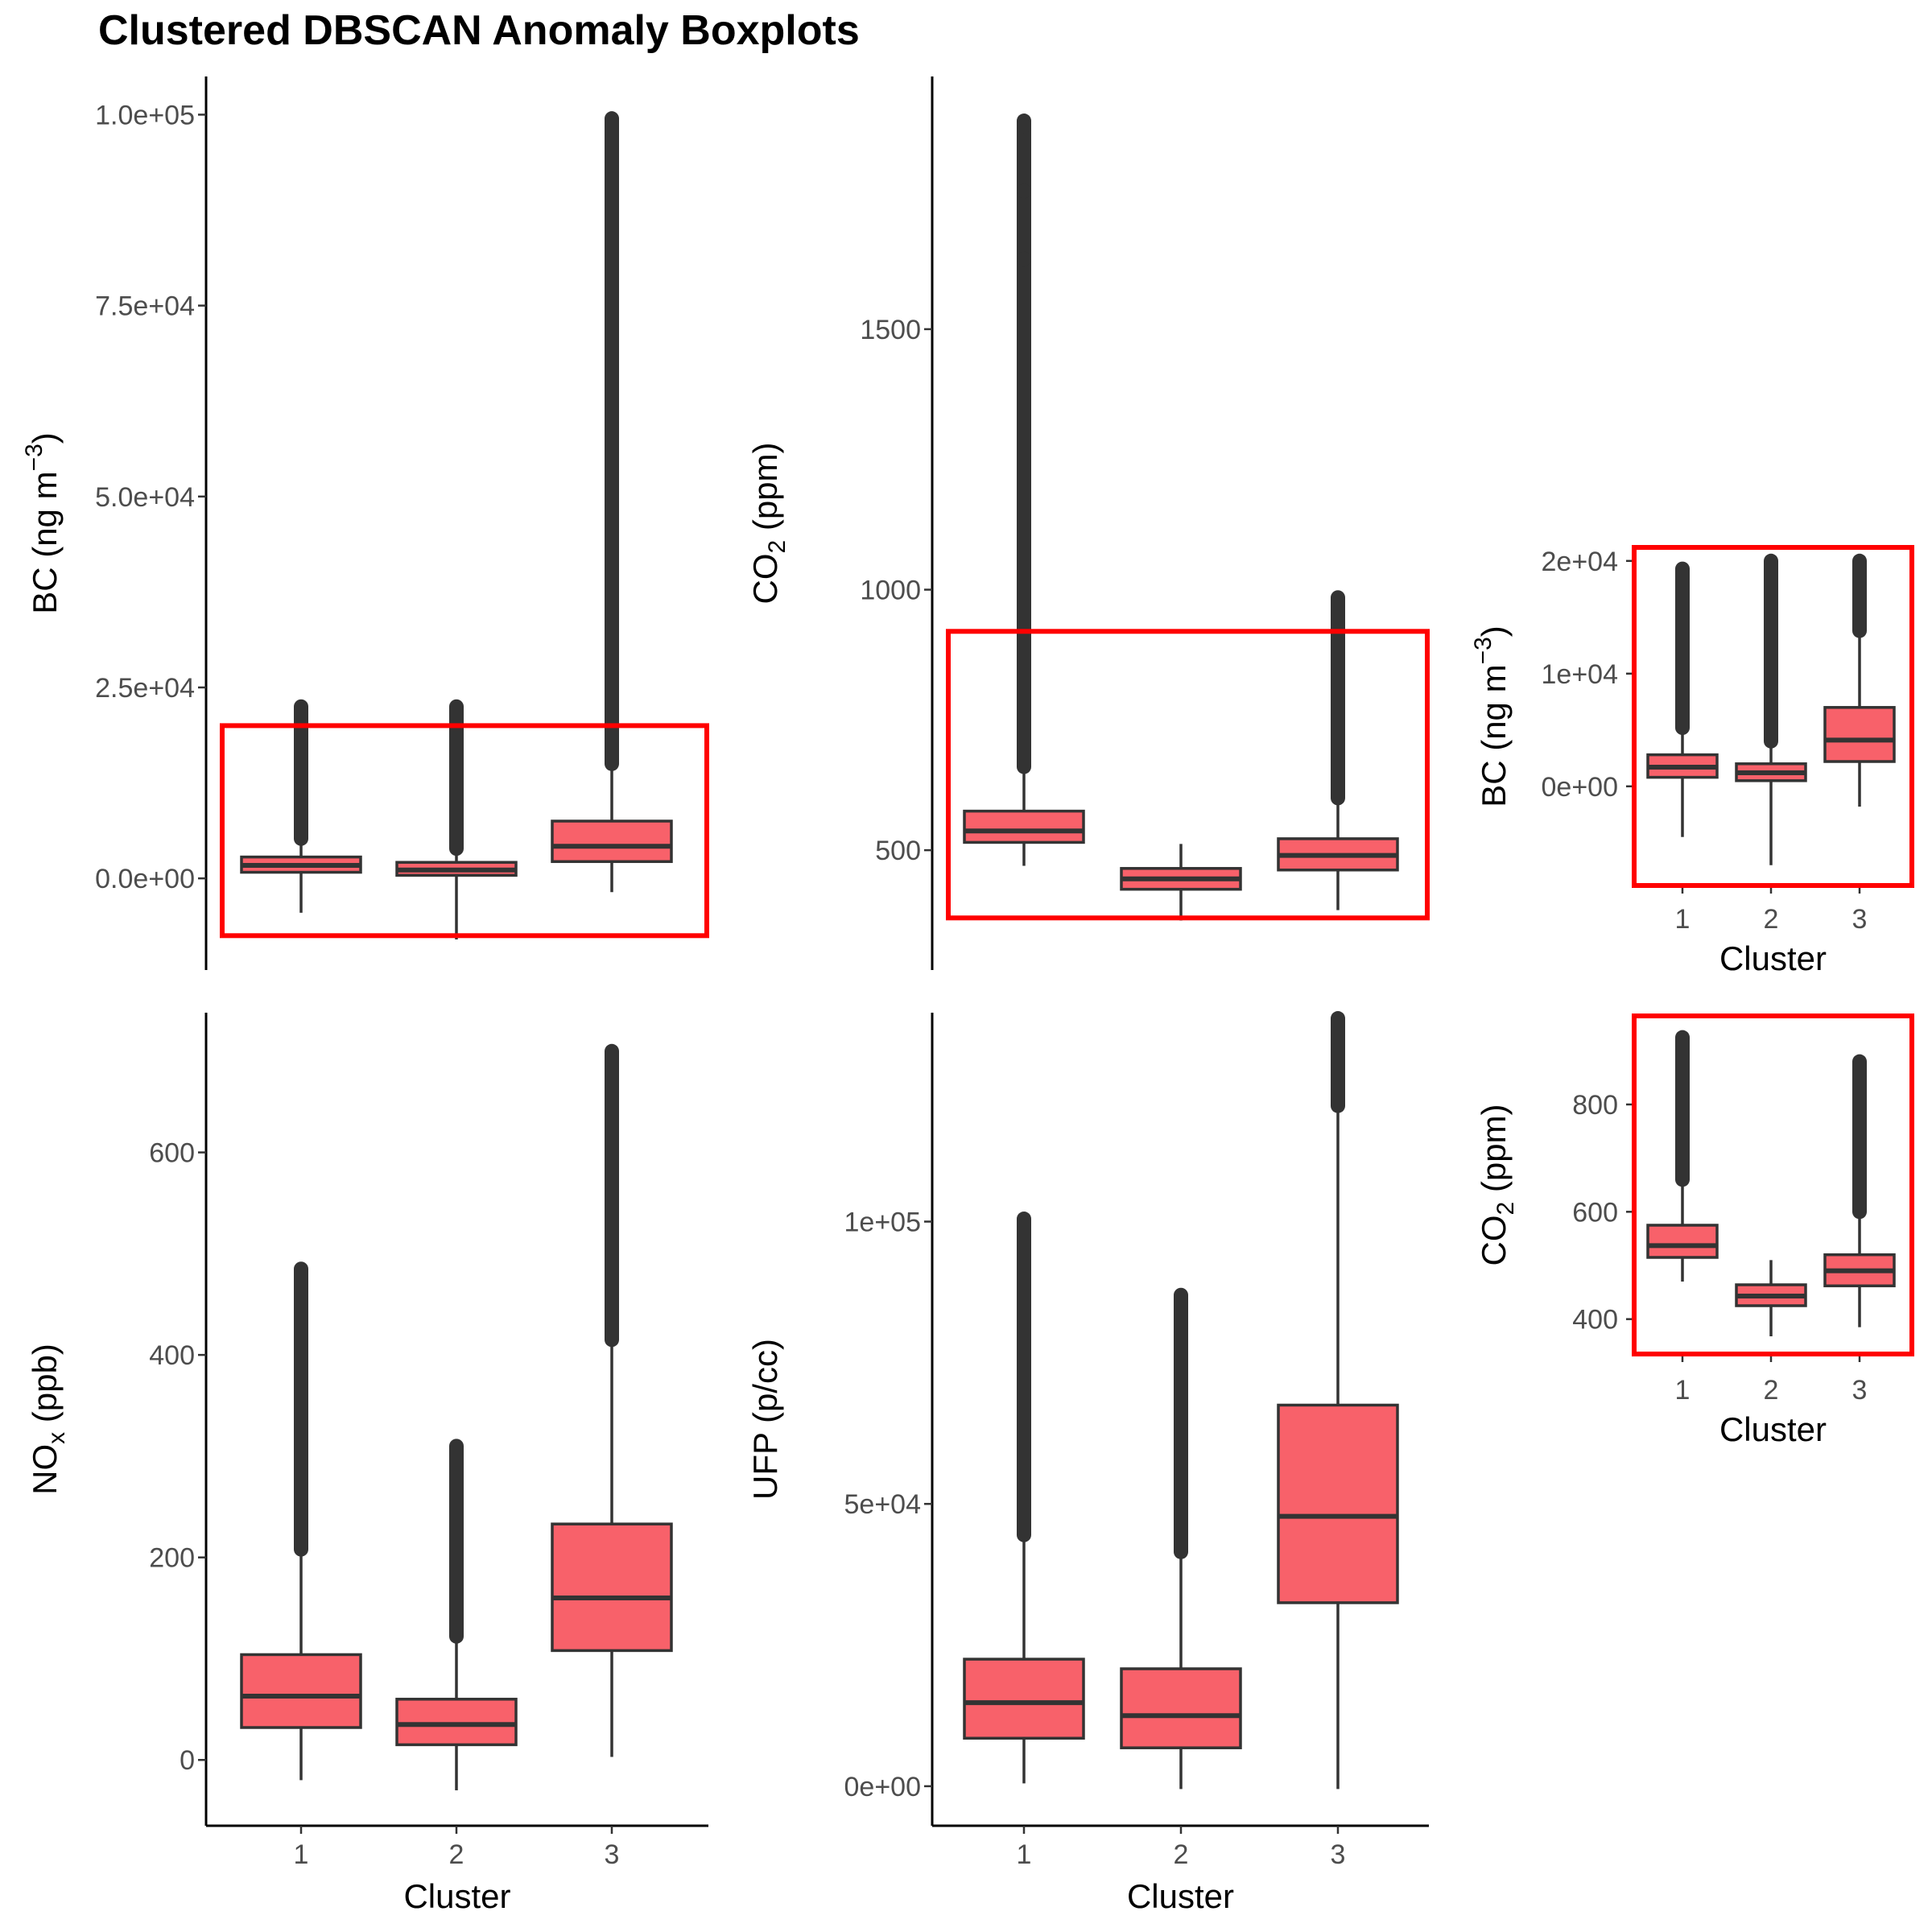  I want to click on y-tick-label: 0, so click(187, 1760).